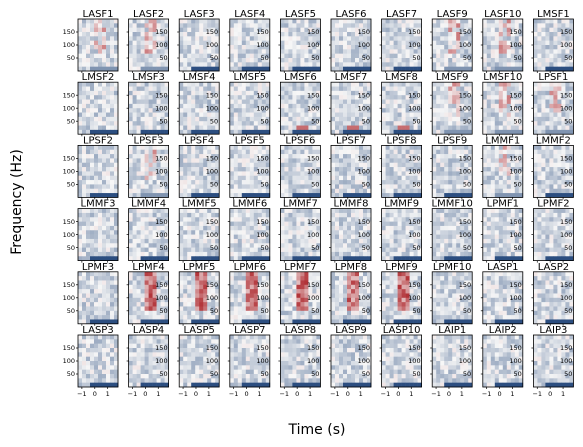 This screenshot has width=583, height=447. What do you see at coordinates (465, 45) in the screenshot?
I see `y-tick-label: 100` at bounding box center [465, 45].